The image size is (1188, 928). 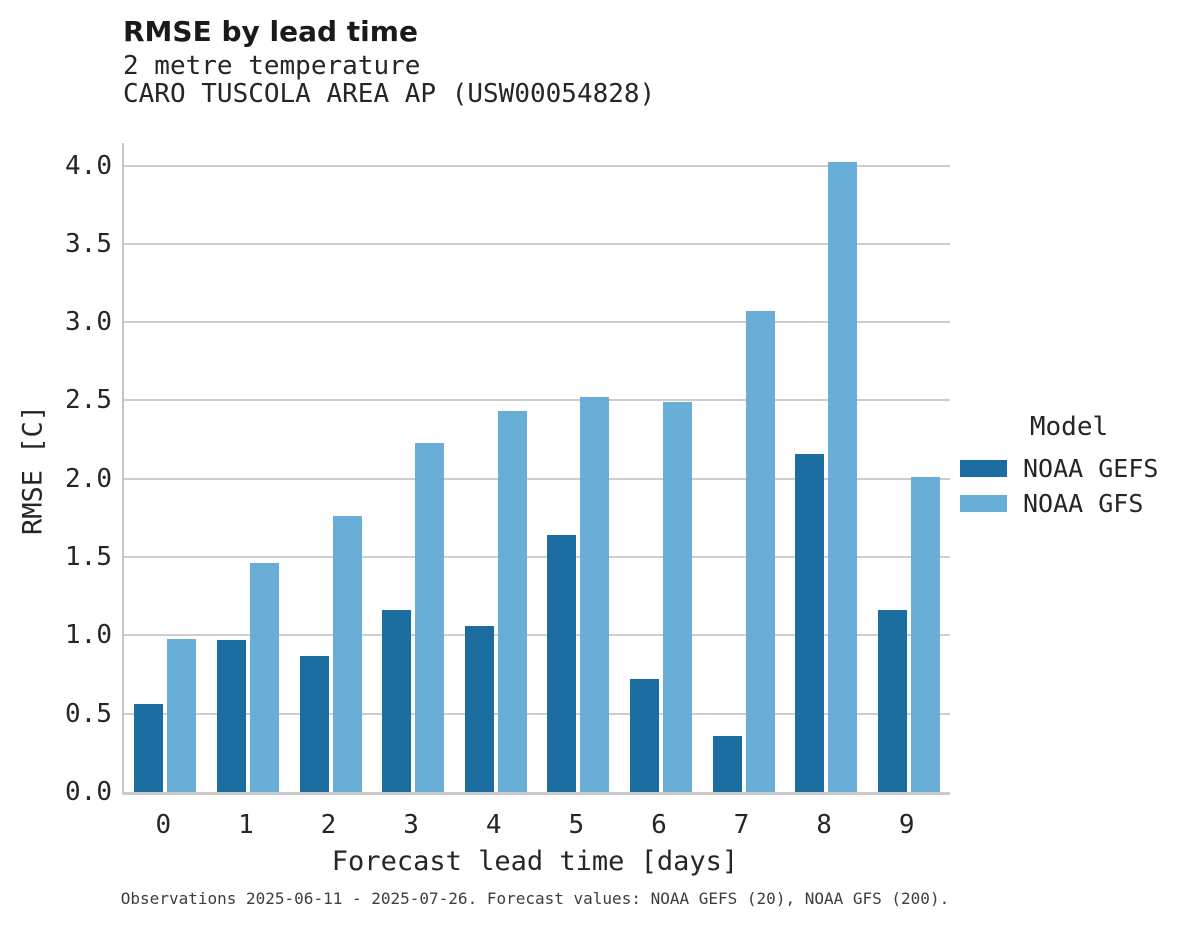 I want to click on y-tick-1.5: 1.5, so click(x=88, y=557).